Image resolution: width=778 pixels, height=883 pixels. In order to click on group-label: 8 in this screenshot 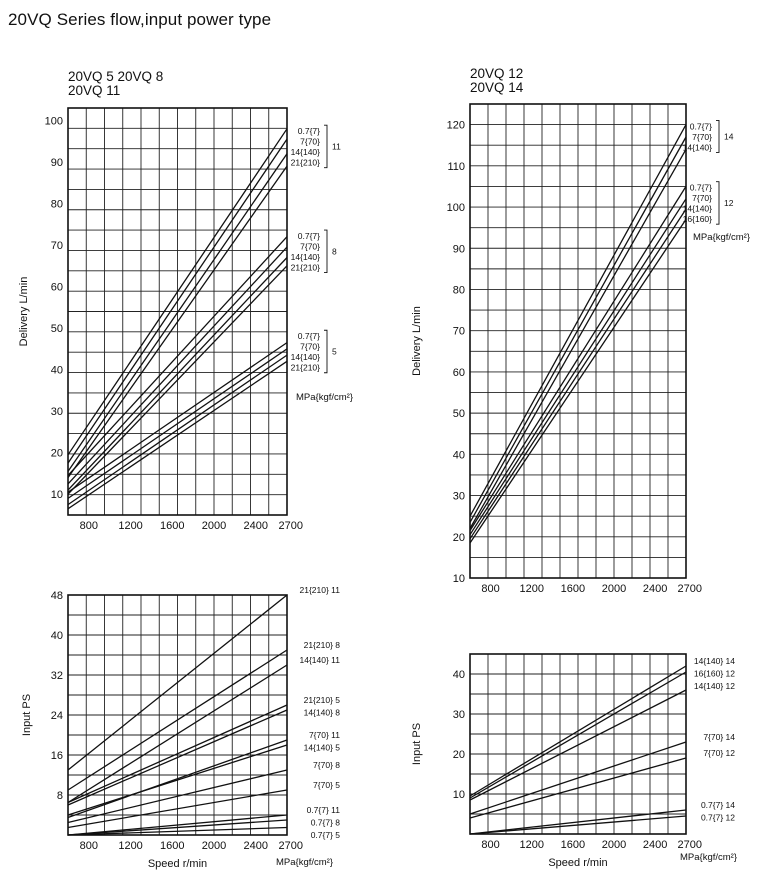, I will do `click(334, 251)`.